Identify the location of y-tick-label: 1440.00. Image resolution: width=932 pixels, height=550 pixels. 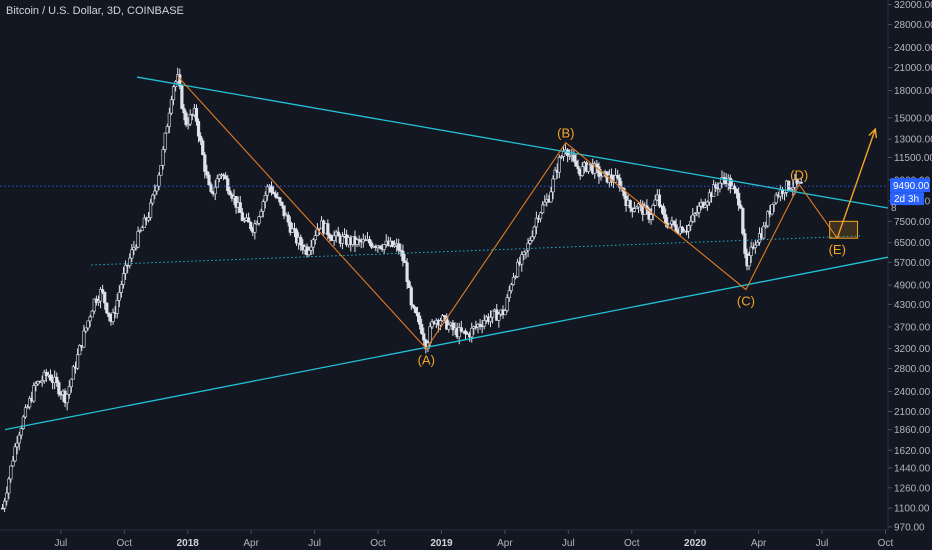
(912, 468).